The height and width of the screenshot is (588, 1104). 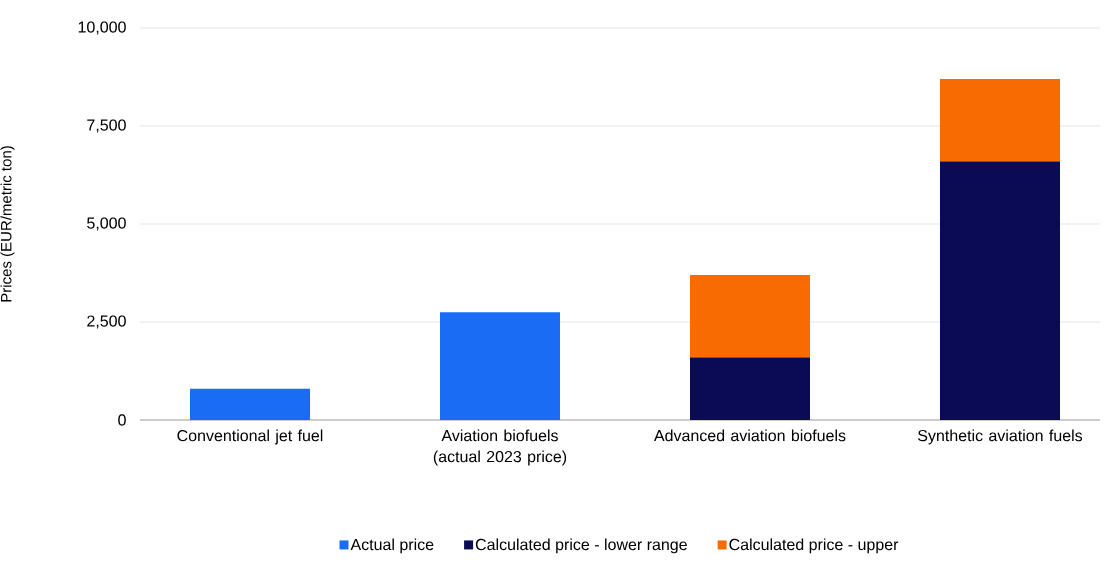 I want to click on x-tick-label: Aviation biofuels (actual 2023 price), so click(x=500, y=447).